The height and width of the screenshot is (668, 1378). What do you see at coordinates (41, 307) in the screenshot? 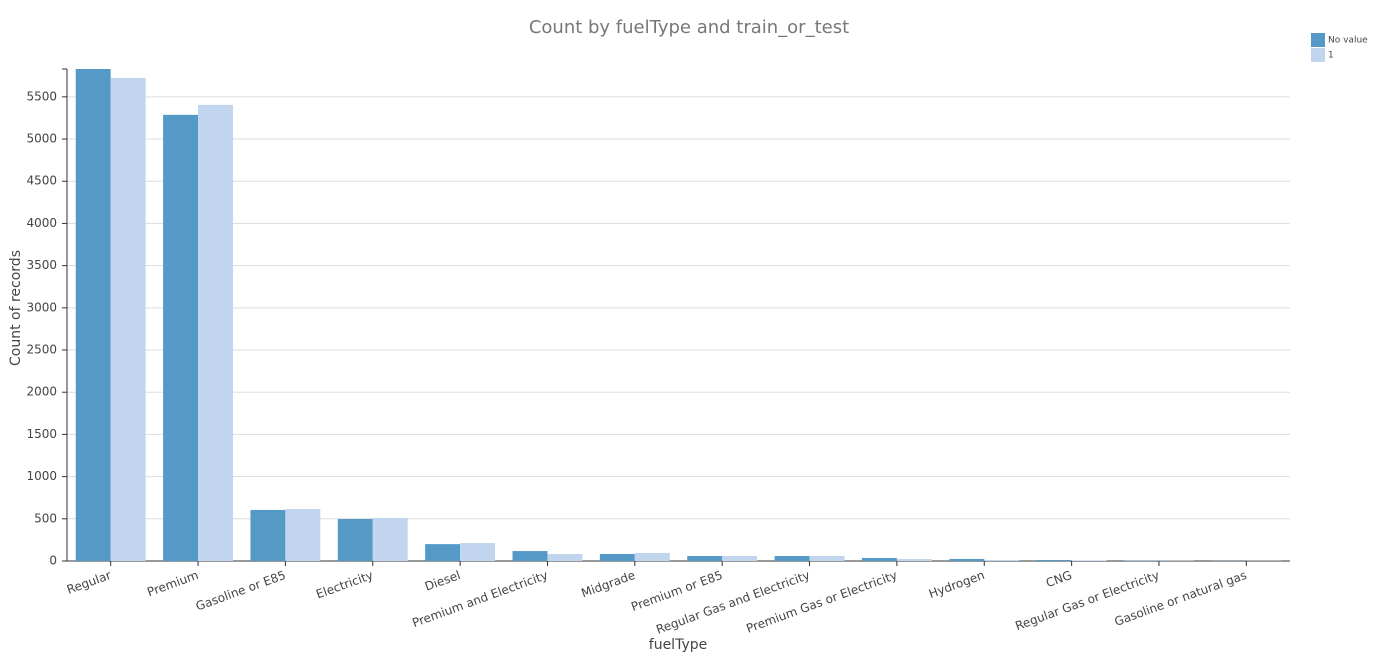
I see `y-tick-label: 3000` at bounding box center [41, 307].